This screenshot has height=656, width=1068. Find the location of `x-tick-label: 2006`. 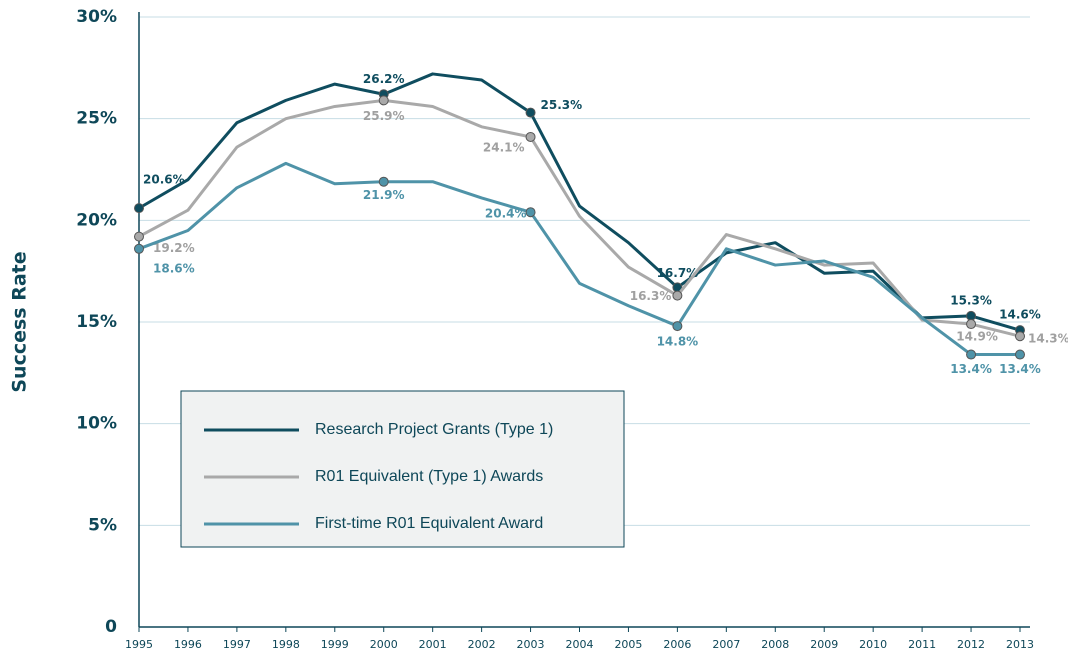

x-tick-label: 2006 is located at coordinates (677, 644).